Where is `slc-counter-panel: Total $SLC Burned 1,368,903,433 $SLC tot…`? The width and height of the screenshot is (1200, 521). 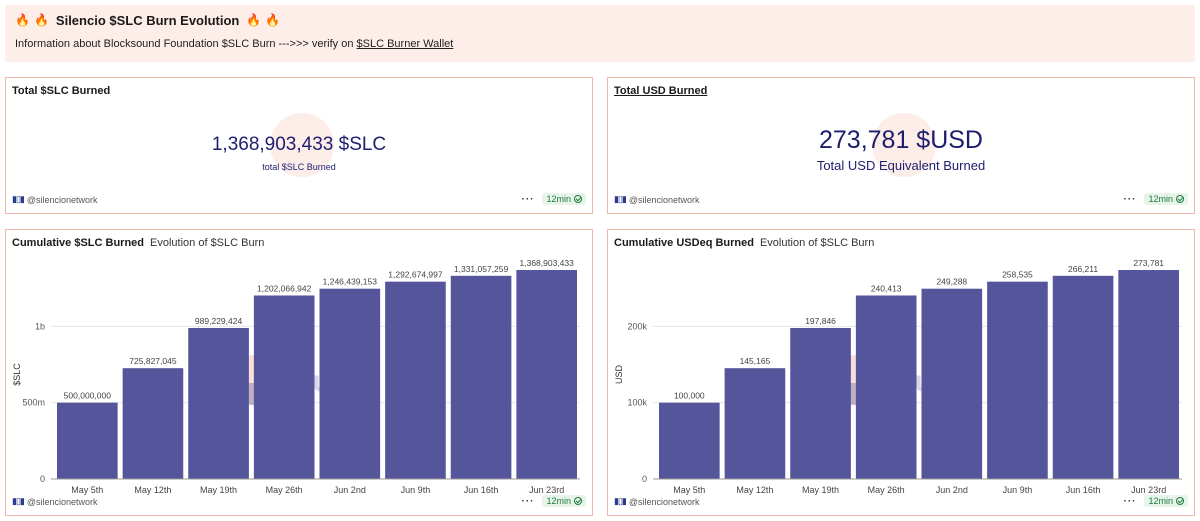
slc-counter-panel: Total $SLC Burned 1,368,903,433 $SLC tot… is located at coordinates (299, 145).